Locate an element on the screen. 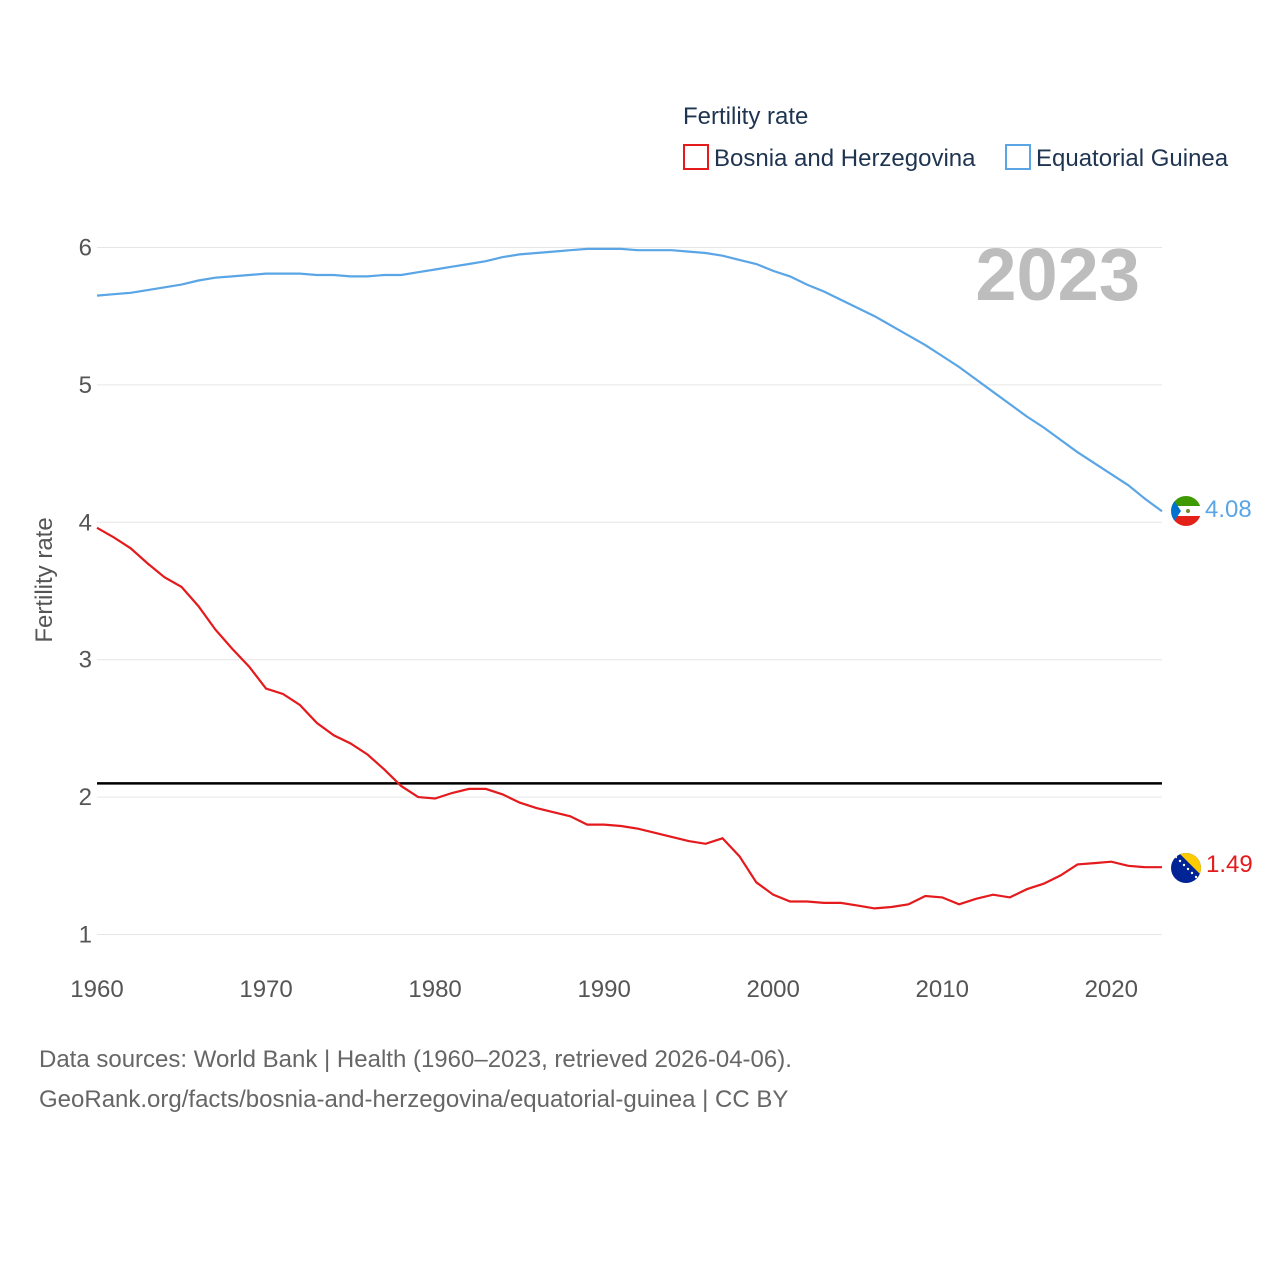 This screenshot has height=1280, width=1280. x-tick-label: 1980 is located at coordinates (434, 989).